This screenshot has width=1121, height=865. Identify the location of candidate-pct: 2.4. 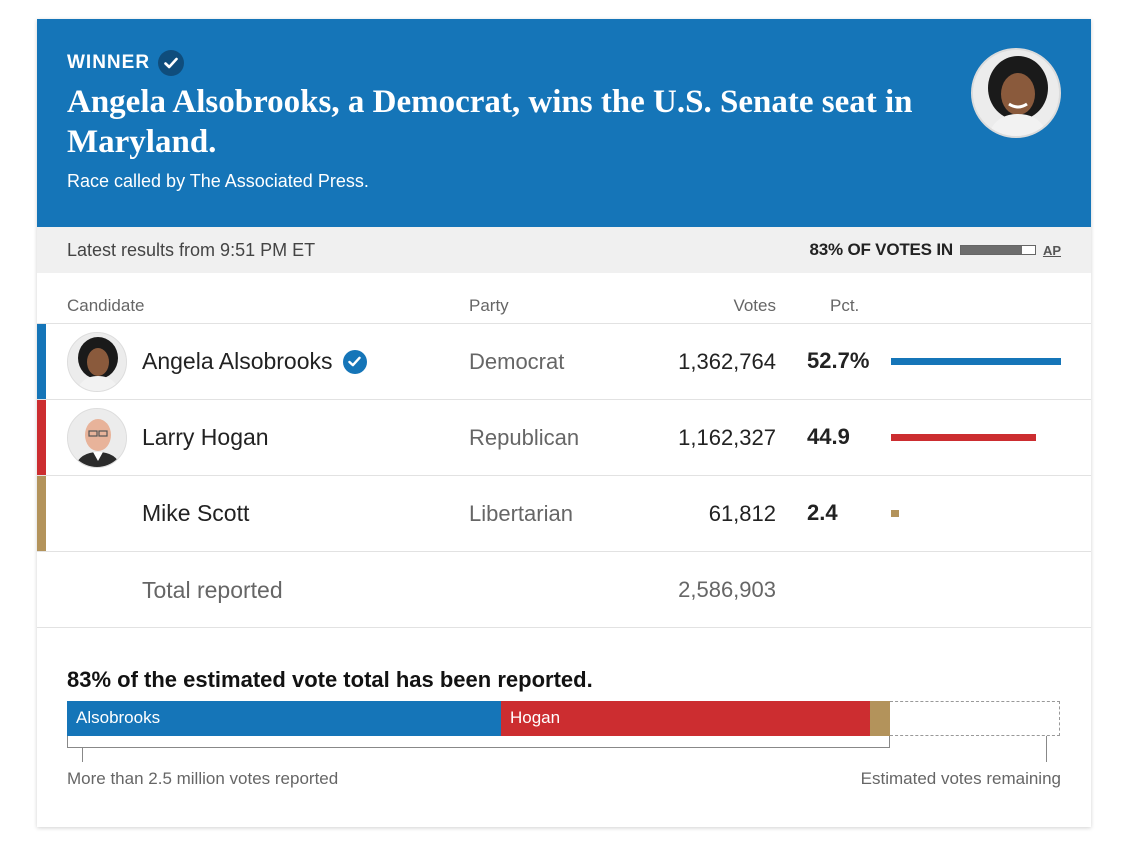
(822, 512).